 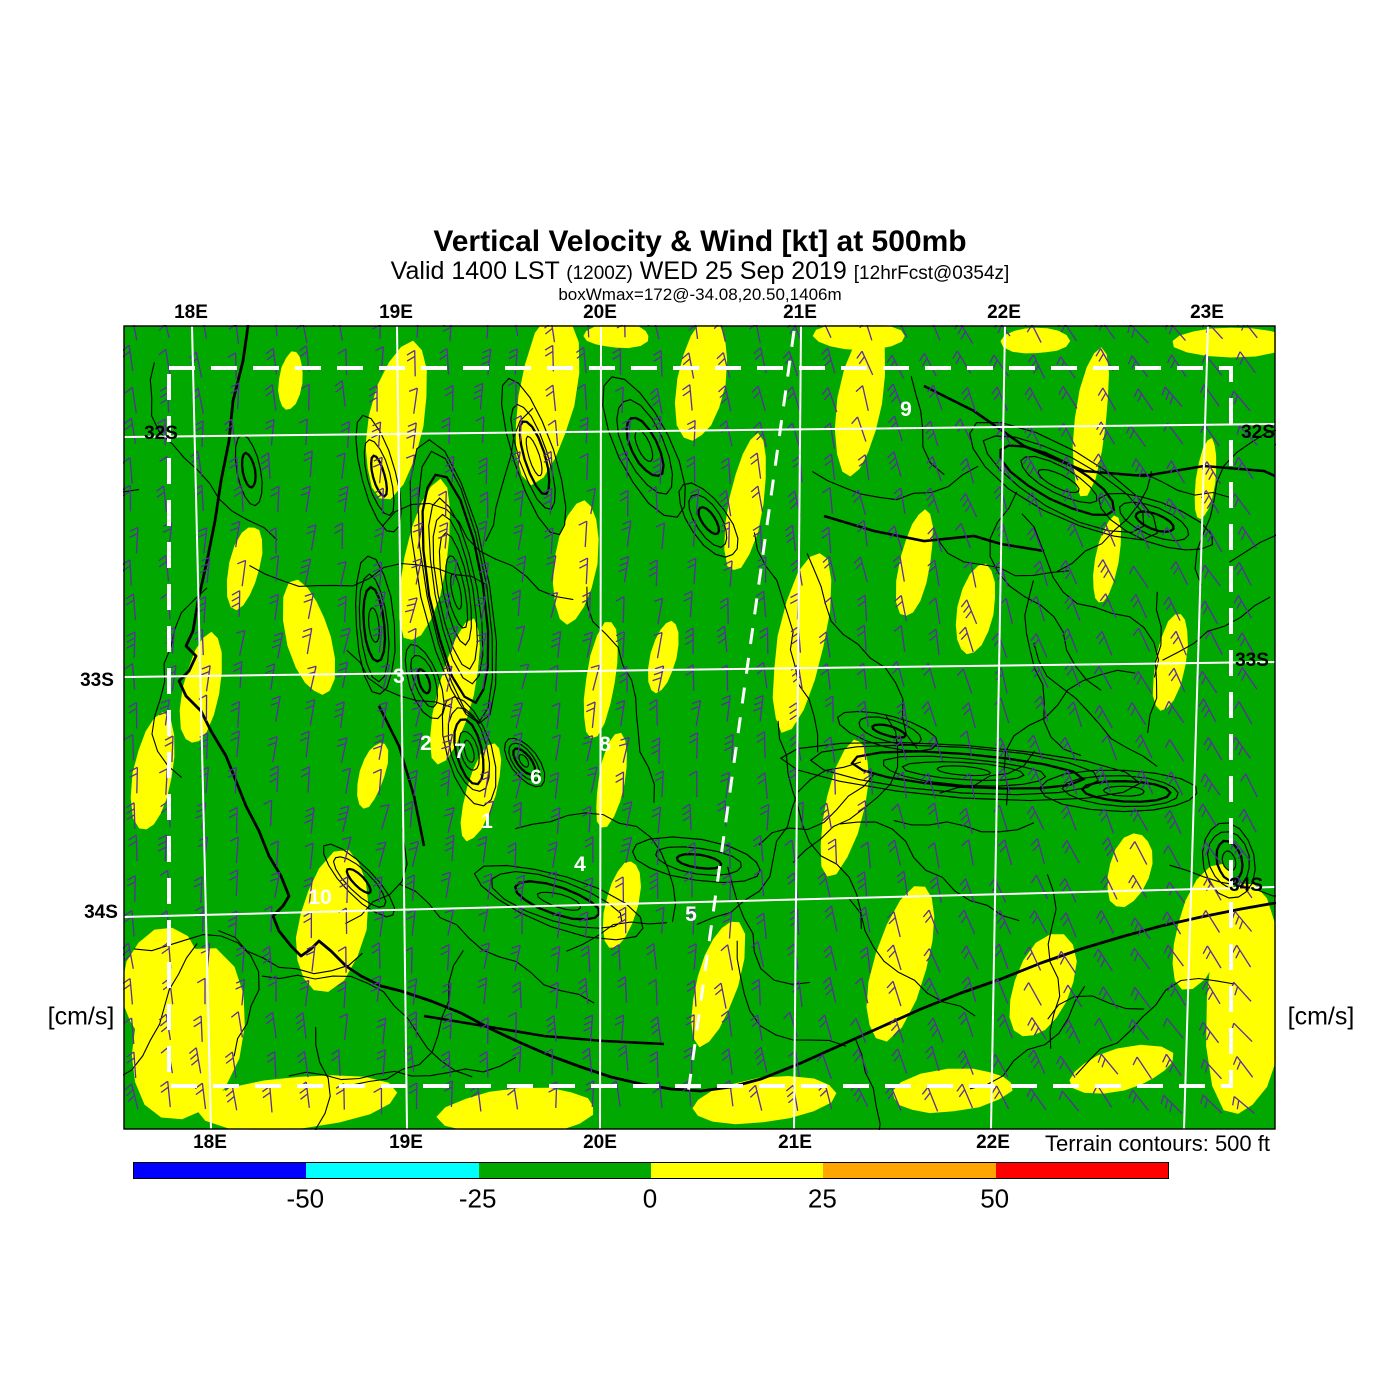 What do you see at coordinates (101, 912) in the screenshot?
I see `left-axis-tick-label: 34S` at bounding box center [101, 912].